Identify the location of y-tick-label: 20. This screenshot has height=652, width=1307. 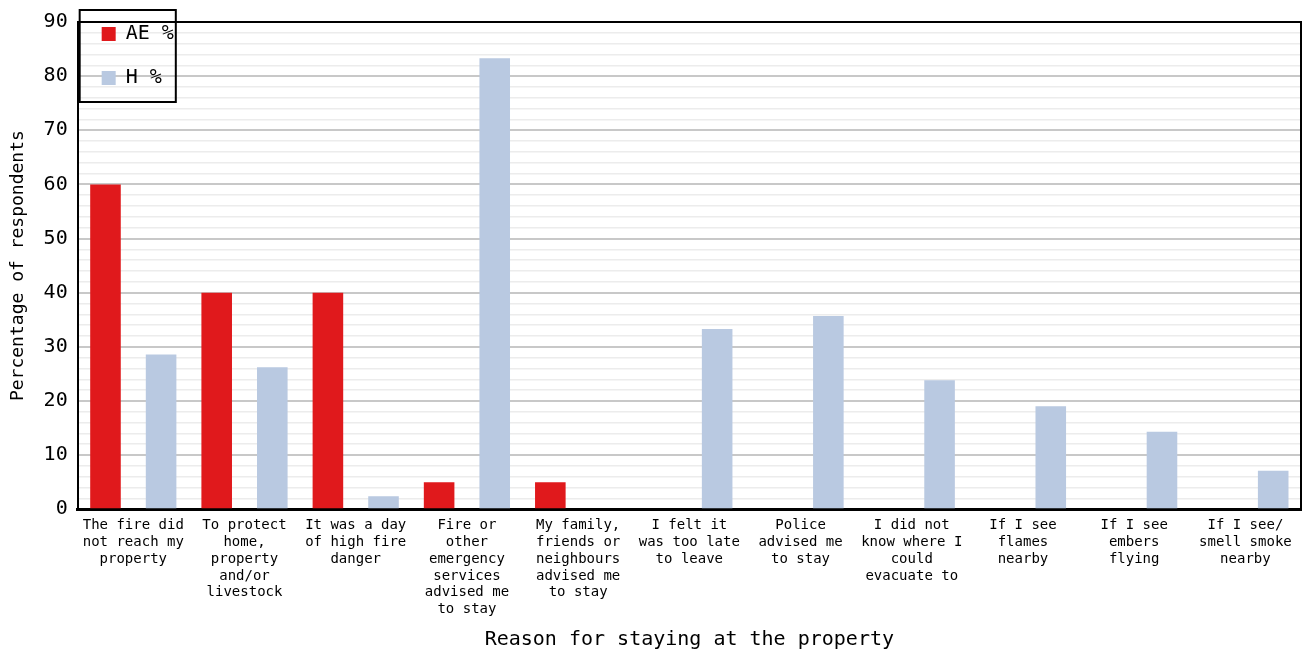
(55, 399).